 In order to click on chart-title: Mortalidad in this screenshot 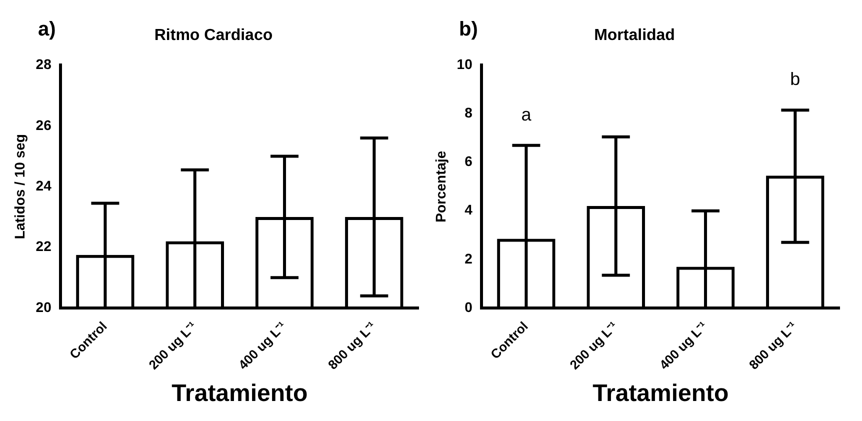, I will do `click(634, 35)`.